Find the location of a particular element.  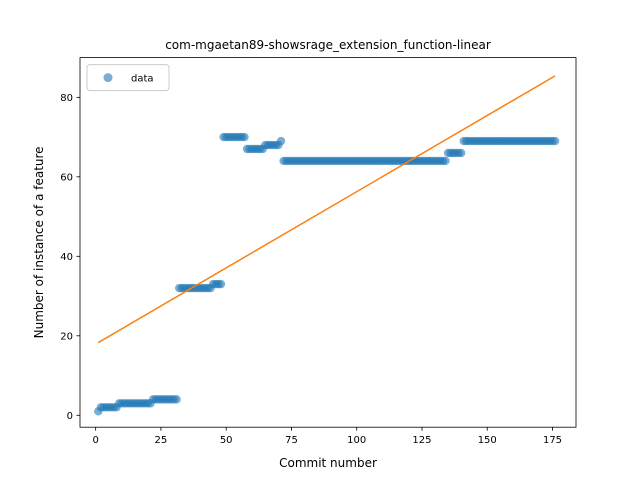

x-tick-label: 75 is located at coordinates (291, 440).